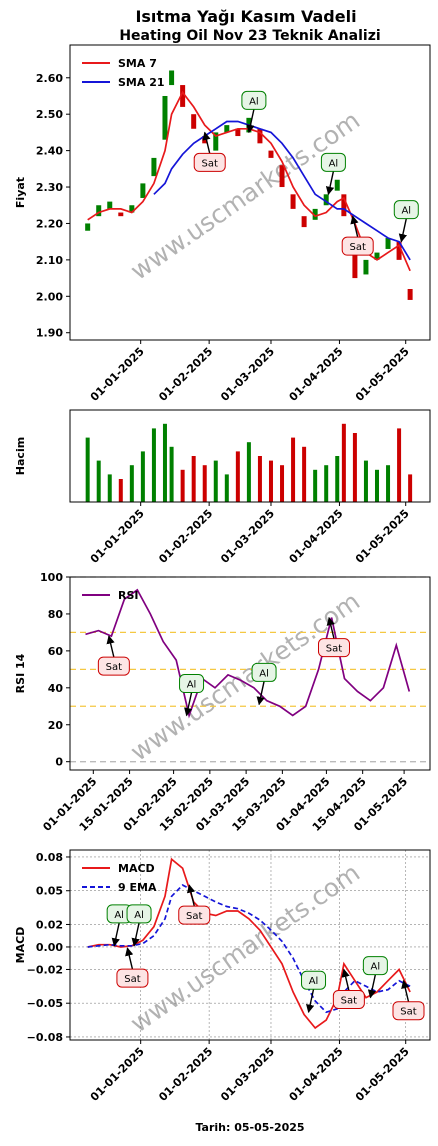  I want to click on y-tick-label: 60, so click(56, 651).